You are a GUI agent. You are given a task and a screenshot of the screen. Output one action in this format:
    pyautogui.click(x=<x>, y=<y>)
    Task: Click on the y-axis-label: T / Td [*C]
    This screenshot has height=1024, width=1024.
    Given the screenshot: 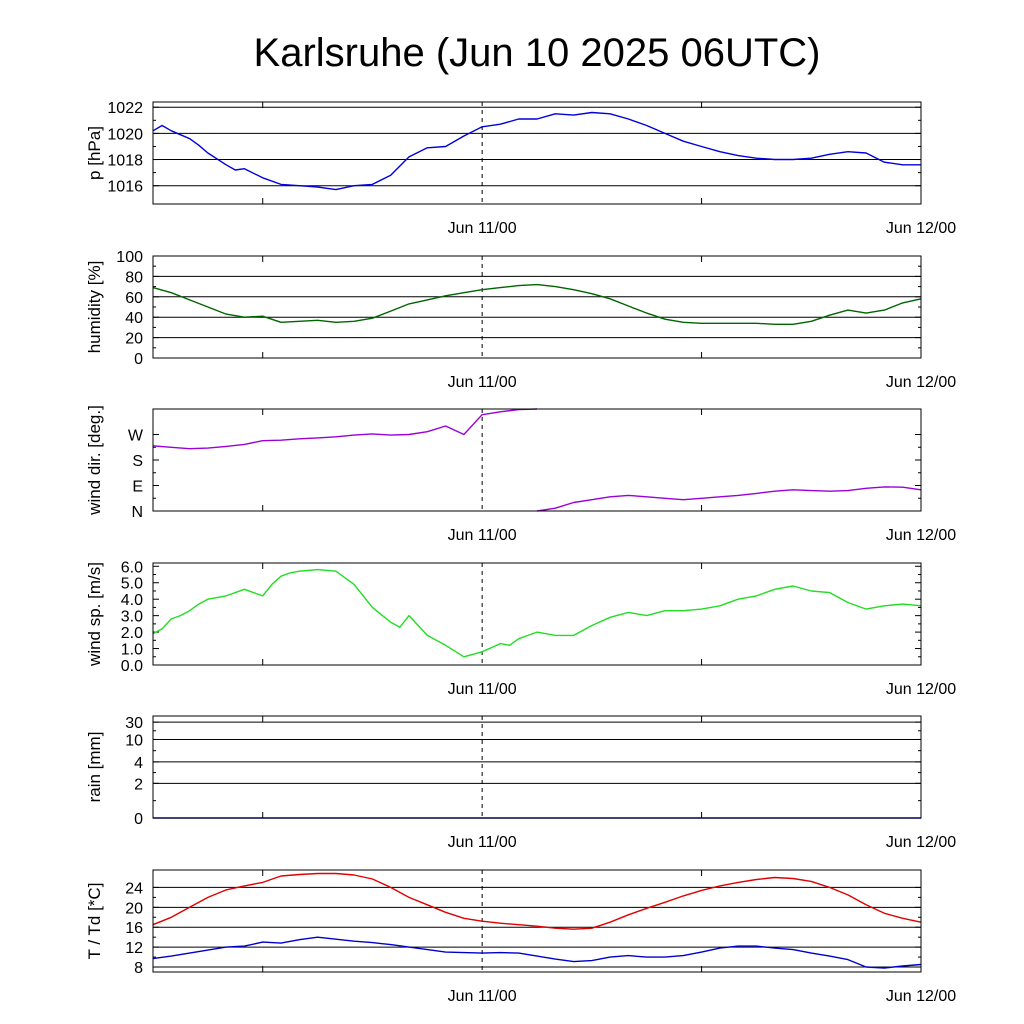 What is the action you would take?
    pyautogui.click(x=94, y=921)
    